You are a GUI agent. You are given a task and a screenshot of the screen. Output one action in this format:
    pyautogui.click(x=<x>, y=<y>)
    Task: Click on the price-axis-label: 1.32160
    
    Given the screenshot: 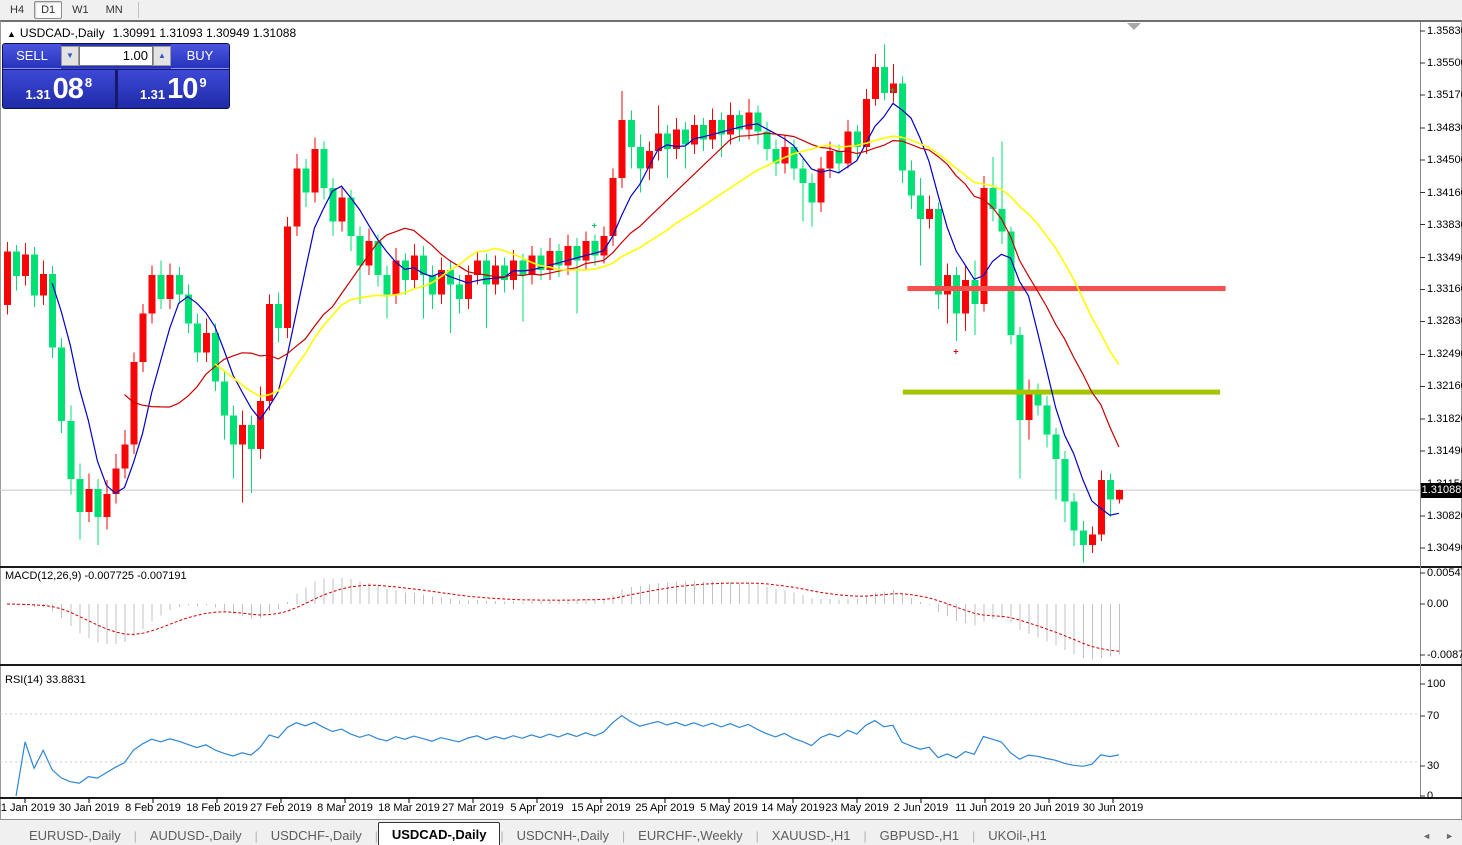 What is the action you would take?
    pyautogui.click(x=1444, y=386)
    